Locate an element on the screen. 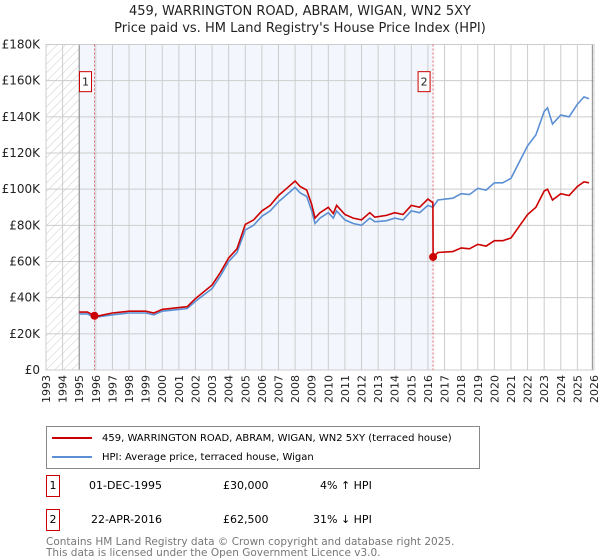 Image resolution: width=600 pixels, height=560 pixels. legend-blue-swatch is located at coordinates (72, 457).